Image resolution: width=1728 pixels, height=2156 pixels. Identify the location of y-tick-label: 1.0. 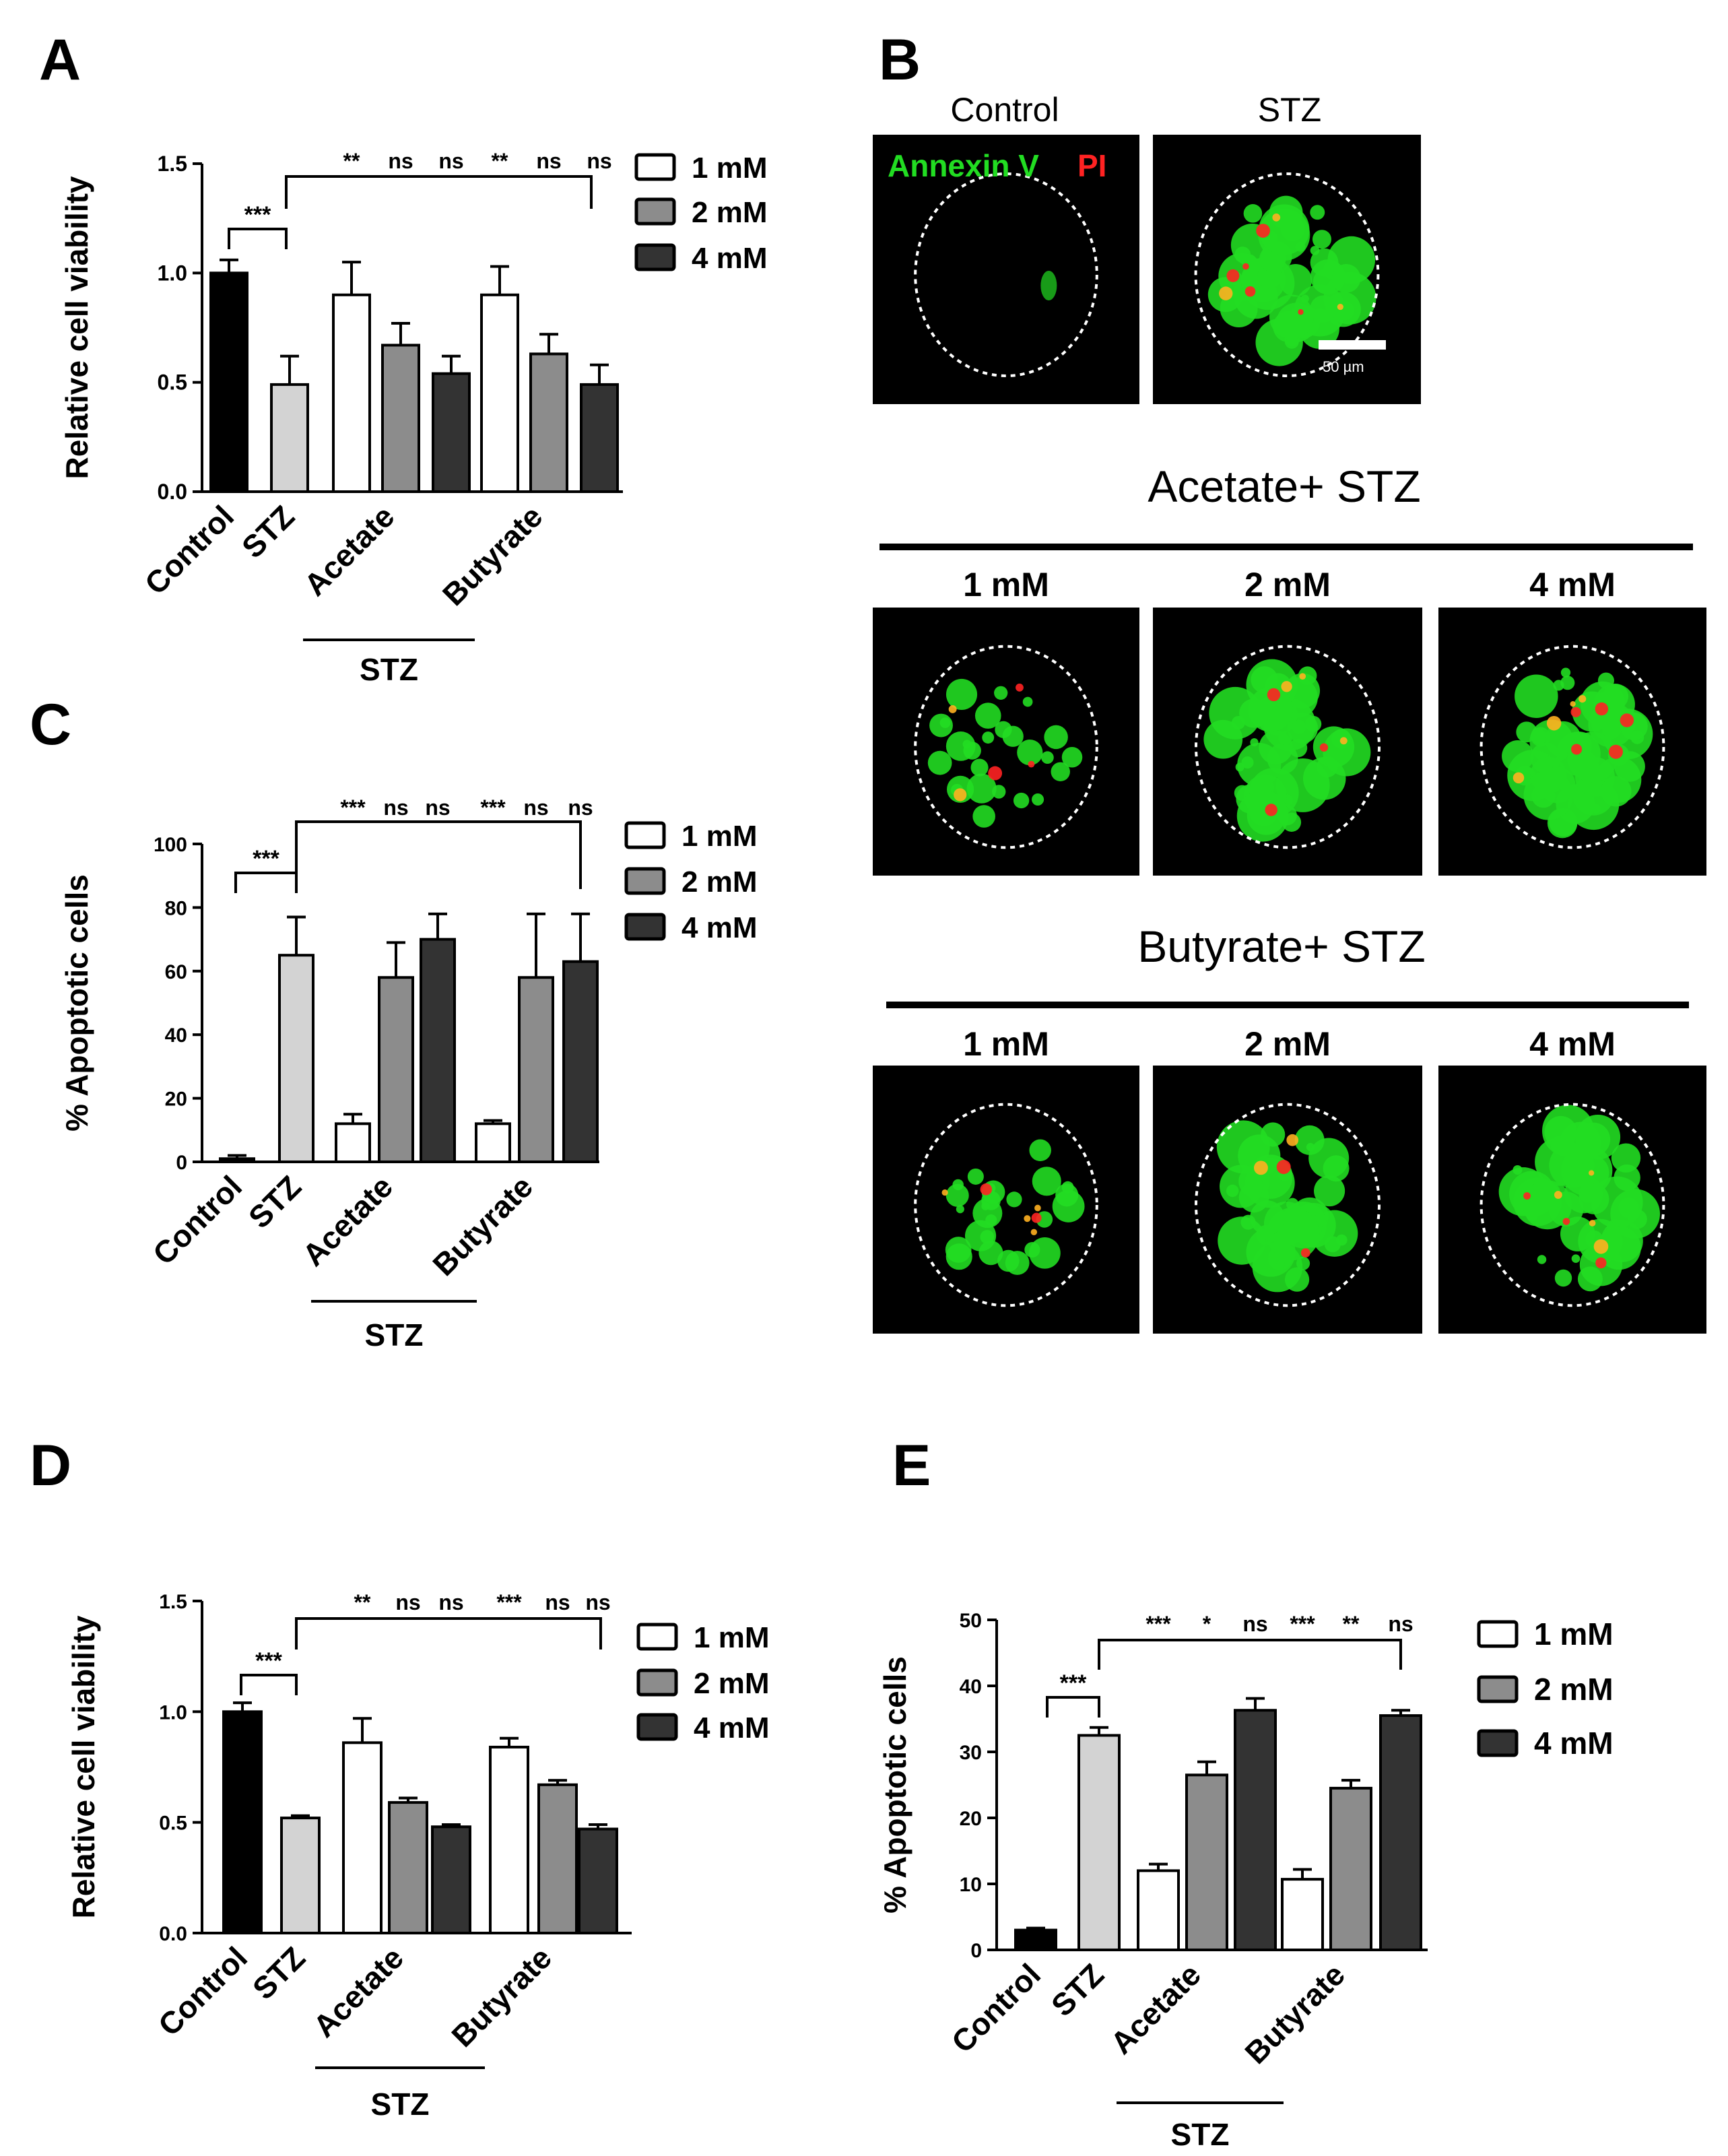
(173, 1712).